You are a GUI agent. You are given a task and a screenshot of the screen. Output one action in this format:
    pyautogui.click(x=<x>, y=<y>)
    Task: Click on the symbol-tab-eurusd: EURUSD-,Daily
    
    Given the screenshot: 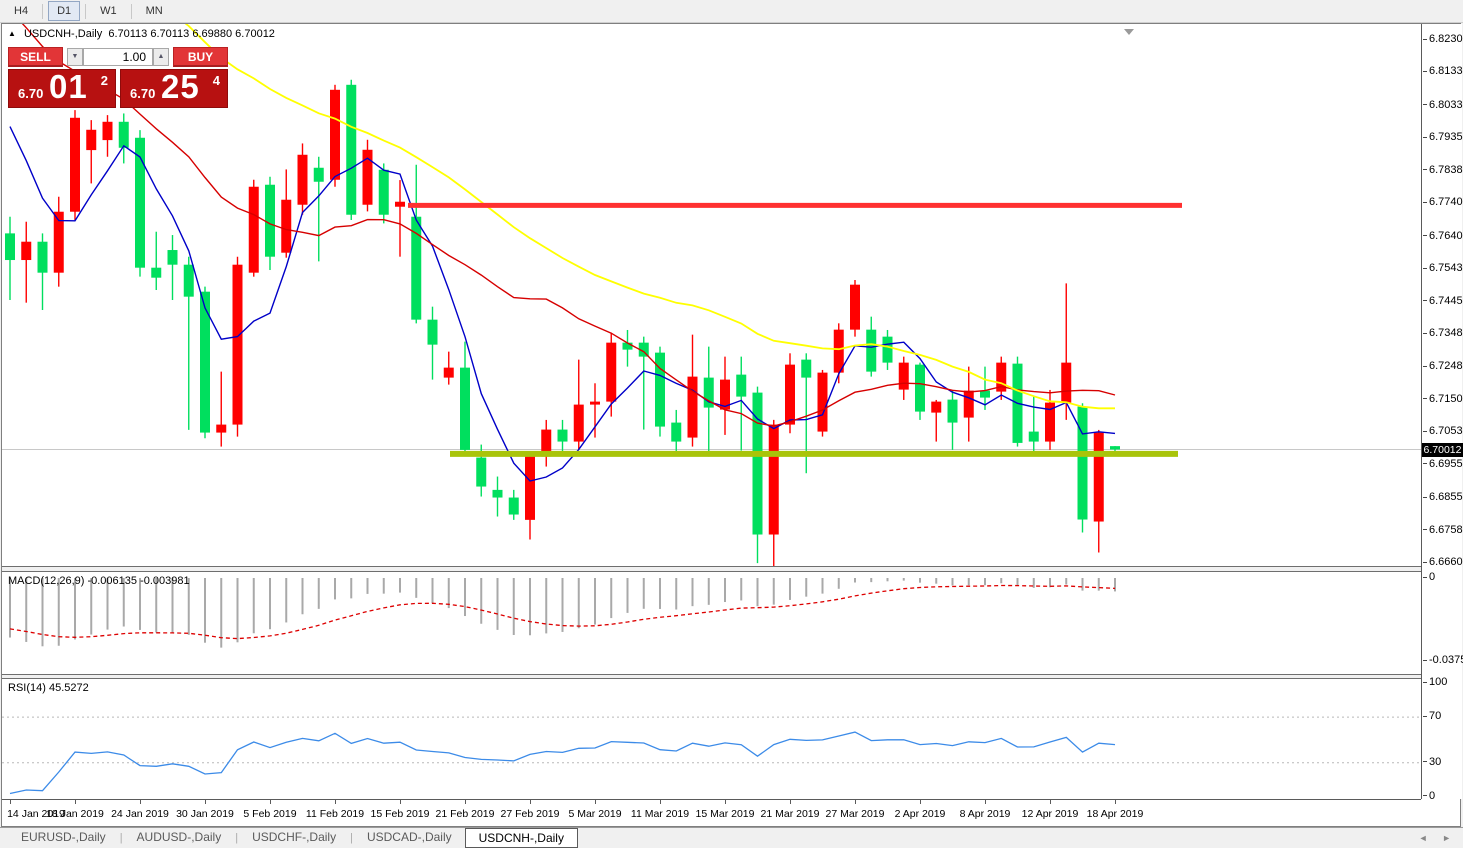 What is the action you would take?
    pyautogui.click(x=63, y=837)
    